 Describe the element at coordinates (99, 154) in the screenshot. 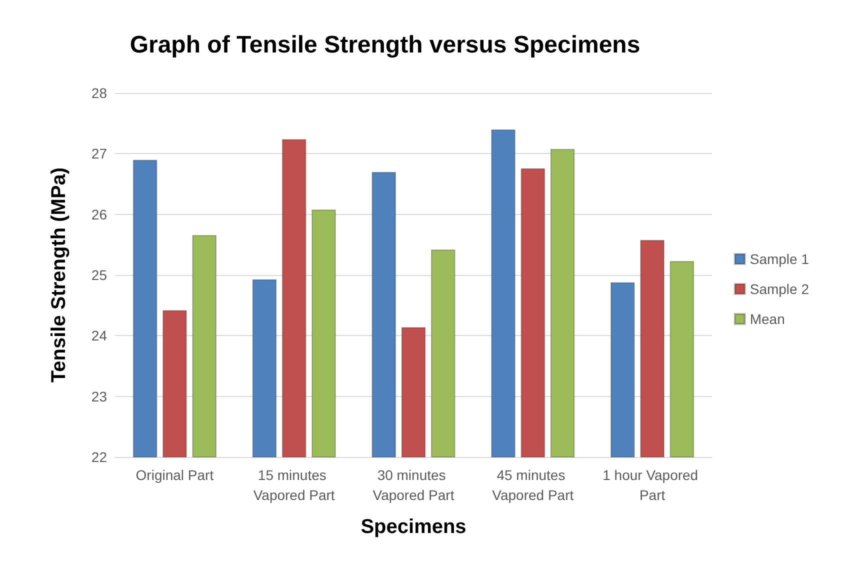

I see `y-tick-label: 27` at that location.